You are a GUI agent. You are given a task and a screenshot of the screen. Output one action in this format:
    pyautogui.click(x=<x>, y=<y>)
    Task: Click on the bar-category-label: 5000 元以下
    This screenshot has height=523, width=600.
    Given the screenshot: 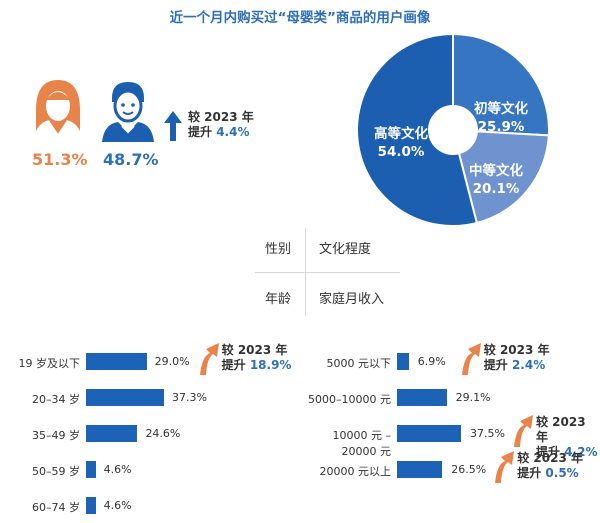 What is the action you would take?
    pyautogui.click(x=359, y=363)
    